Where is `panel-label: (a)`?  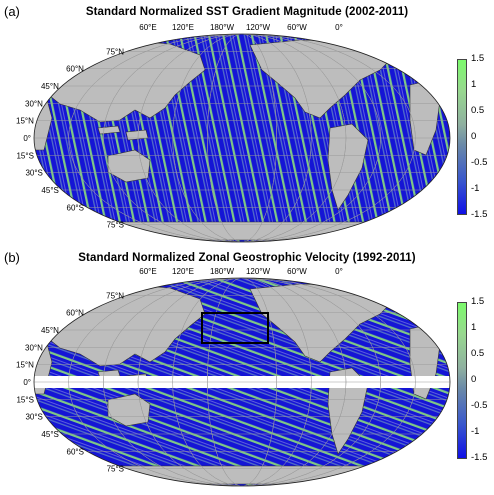
panel-label: (a) is located at coordinates (12, 11).